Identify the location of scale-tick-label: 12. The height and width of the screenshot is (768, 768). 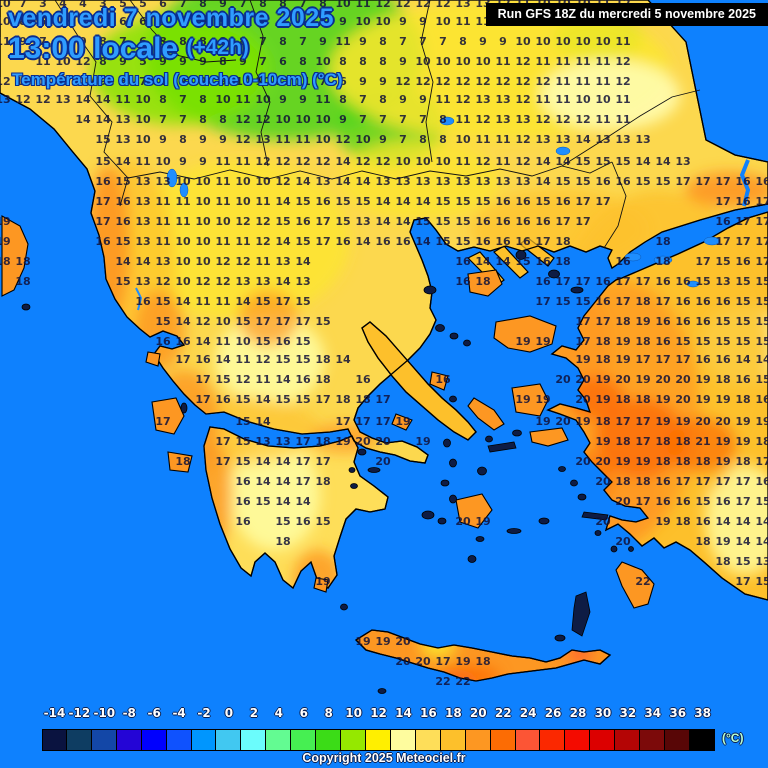
(378, 713).